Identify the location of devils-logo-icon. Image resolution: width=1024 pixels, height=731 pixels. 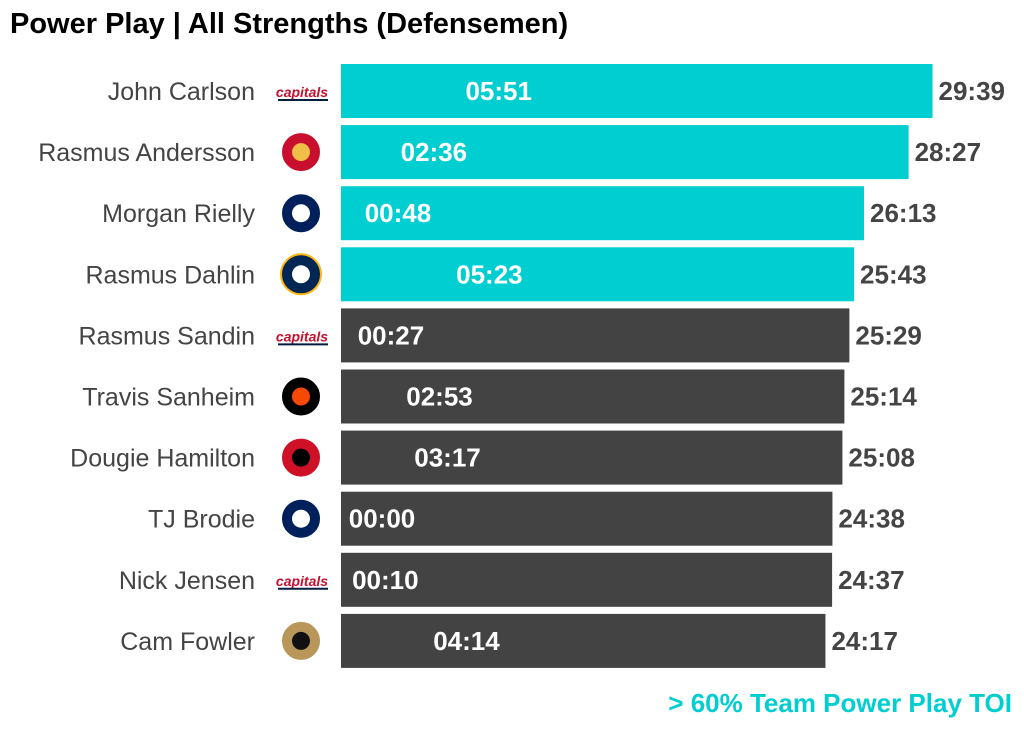
(301, 457).